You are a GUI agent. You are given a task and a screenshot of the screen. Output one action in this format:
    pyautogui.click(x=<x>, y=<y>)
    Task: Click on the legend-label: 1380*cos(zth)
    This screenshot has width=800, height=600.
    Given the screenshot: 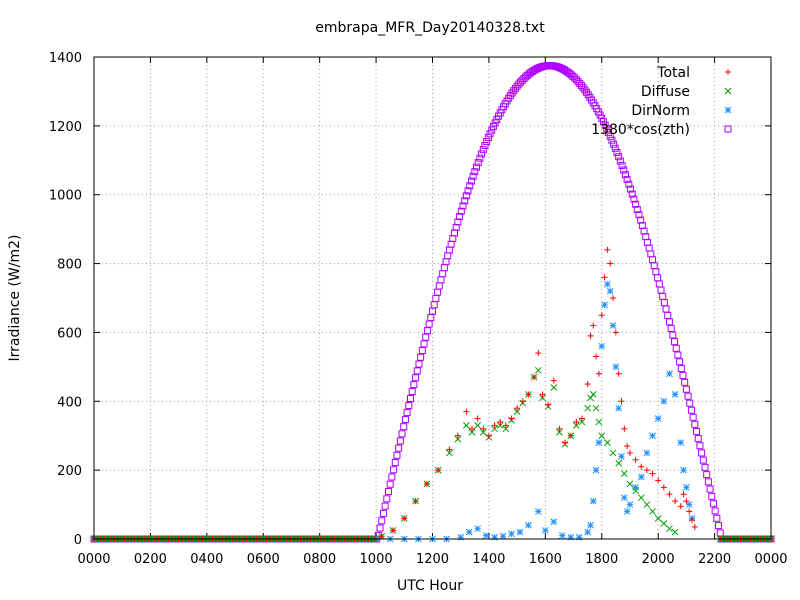 What is the action you would take?
    pyautogui.click(x=640, y=130)
    